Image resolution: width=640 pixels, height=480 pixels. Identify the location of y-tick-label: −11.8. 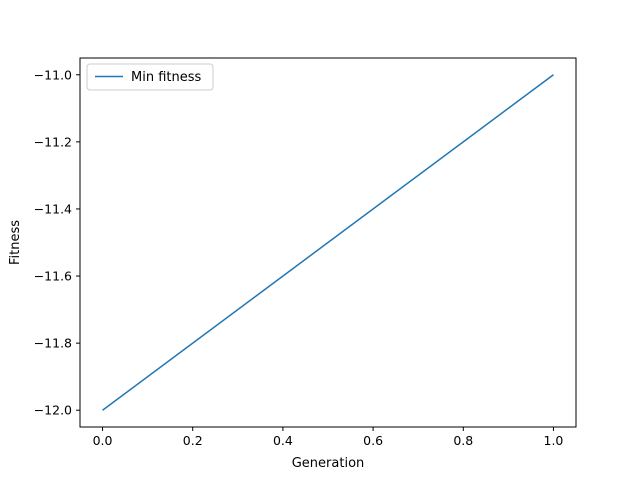
(53, 343).